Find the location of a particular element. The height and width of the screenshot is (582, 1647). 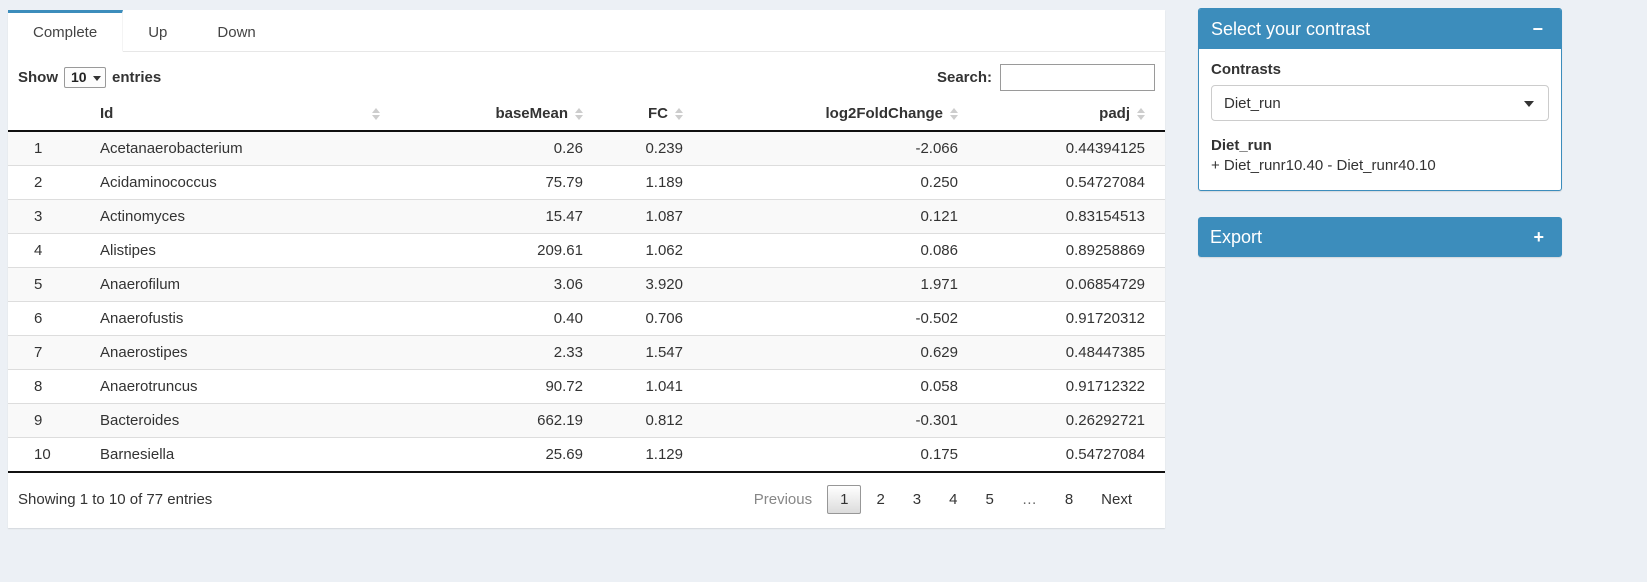

pagination-next: Next is located at coordinates (1116, 499).